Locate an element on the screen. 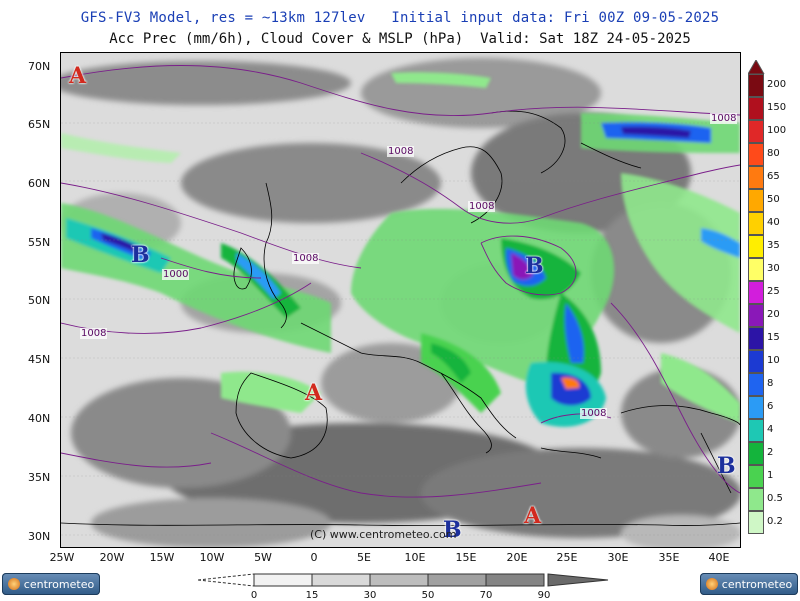  precip-legend-label: 2 is located at coordinates (770, 452).